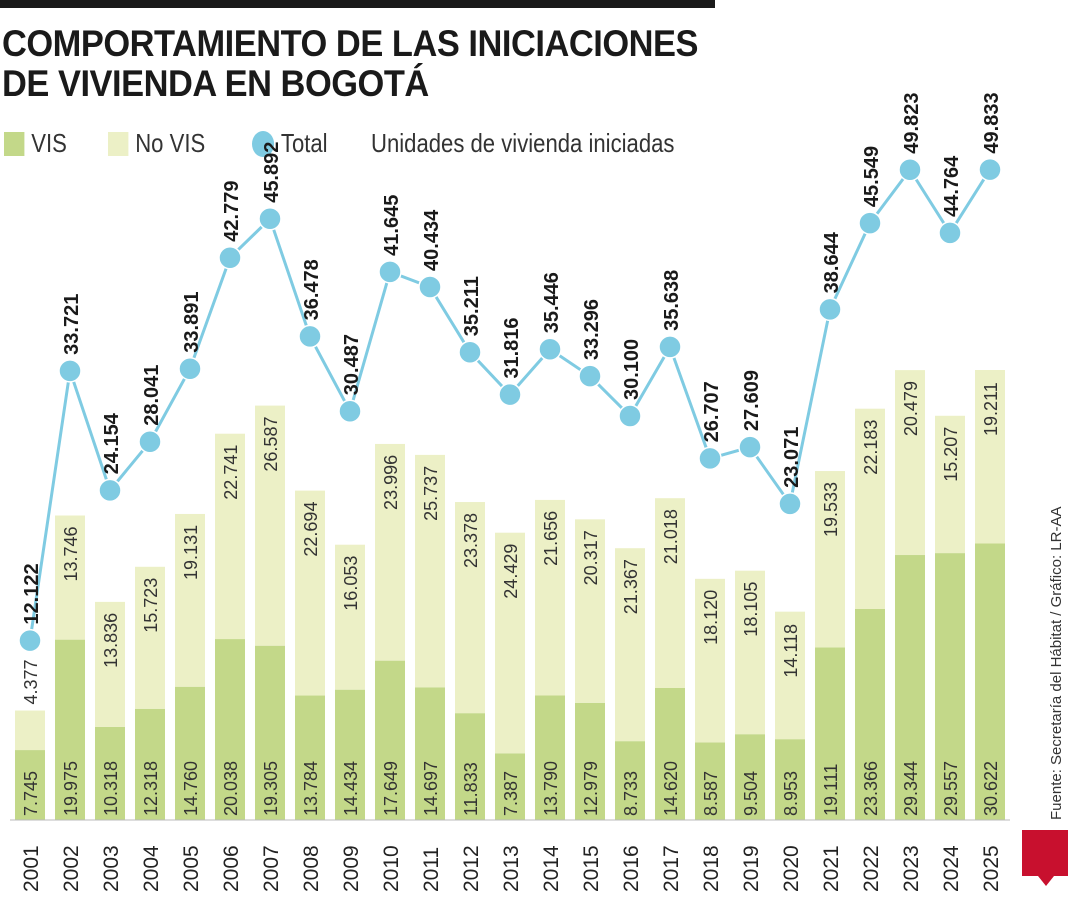  I want to click on bar-vis-2016, so click(630, 780).